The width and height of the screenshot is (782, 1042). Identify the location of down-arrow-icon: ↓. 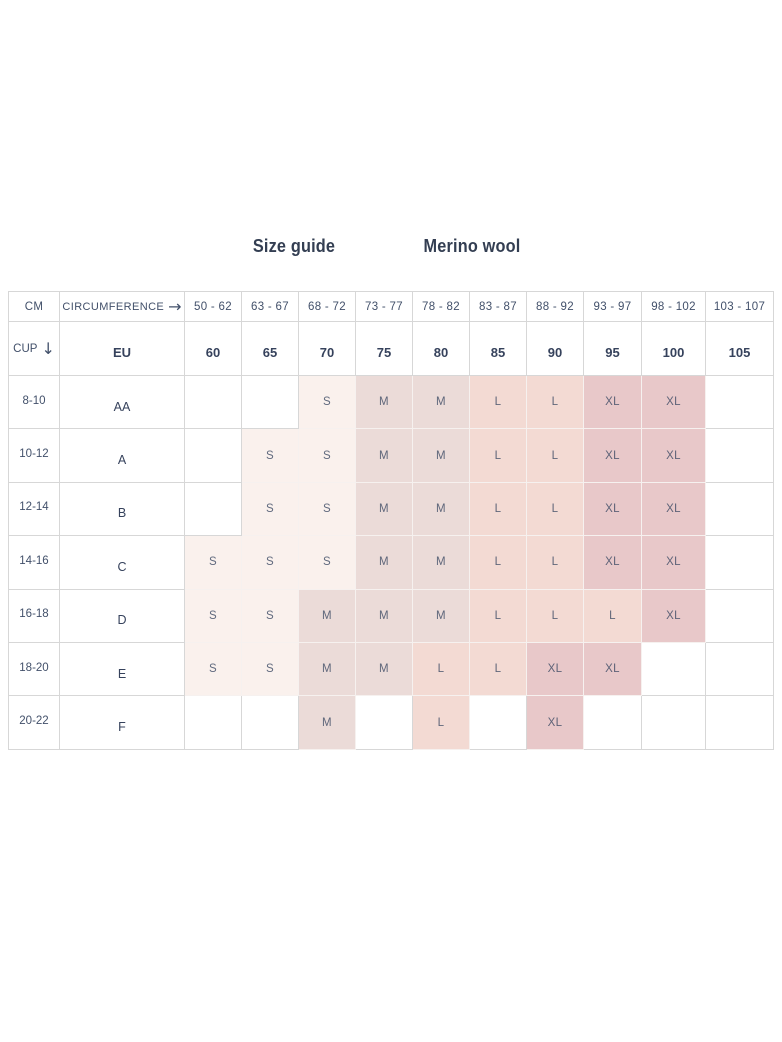
(48, 348).